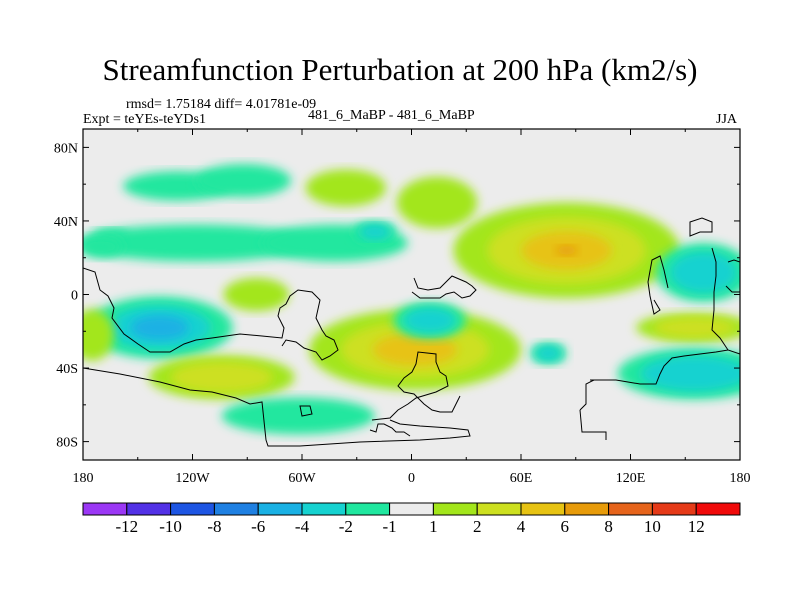 The image size is (800, 600). Describe the element at coordinates (701, 227) in the screenshot. I see `coastline-north-pacific` at that location.